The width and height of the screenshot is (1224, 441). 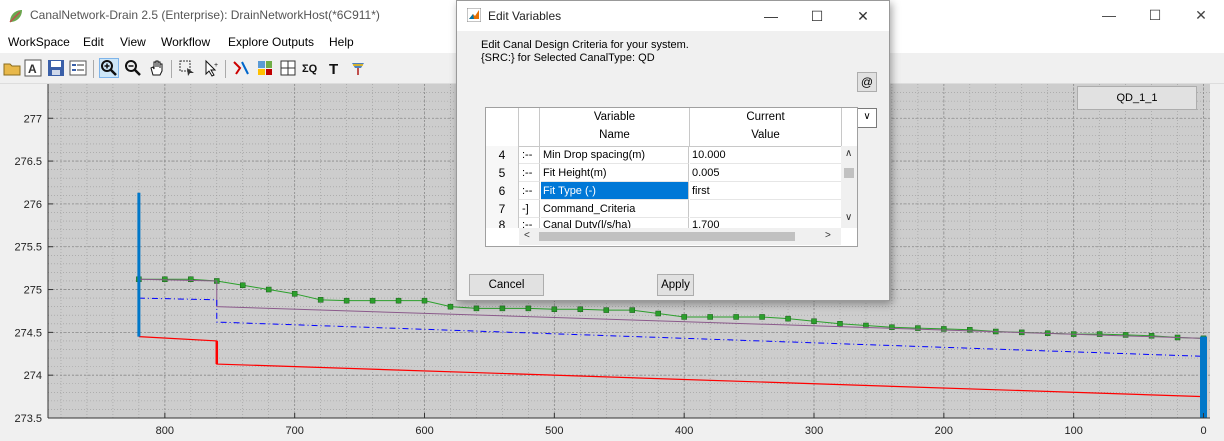 What do you see at coordinates (766, 127) in the screenshot?
I see `table-header-value: Current Value` at bounding box center [766, 127].